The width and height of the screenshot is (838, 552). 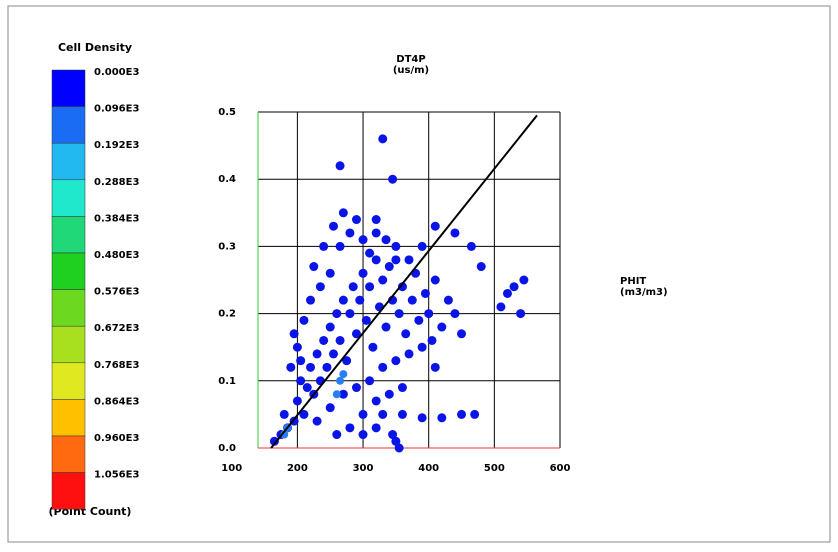 I want to click on colorbar-label: 0.864E3, so click(x=116, y=401).